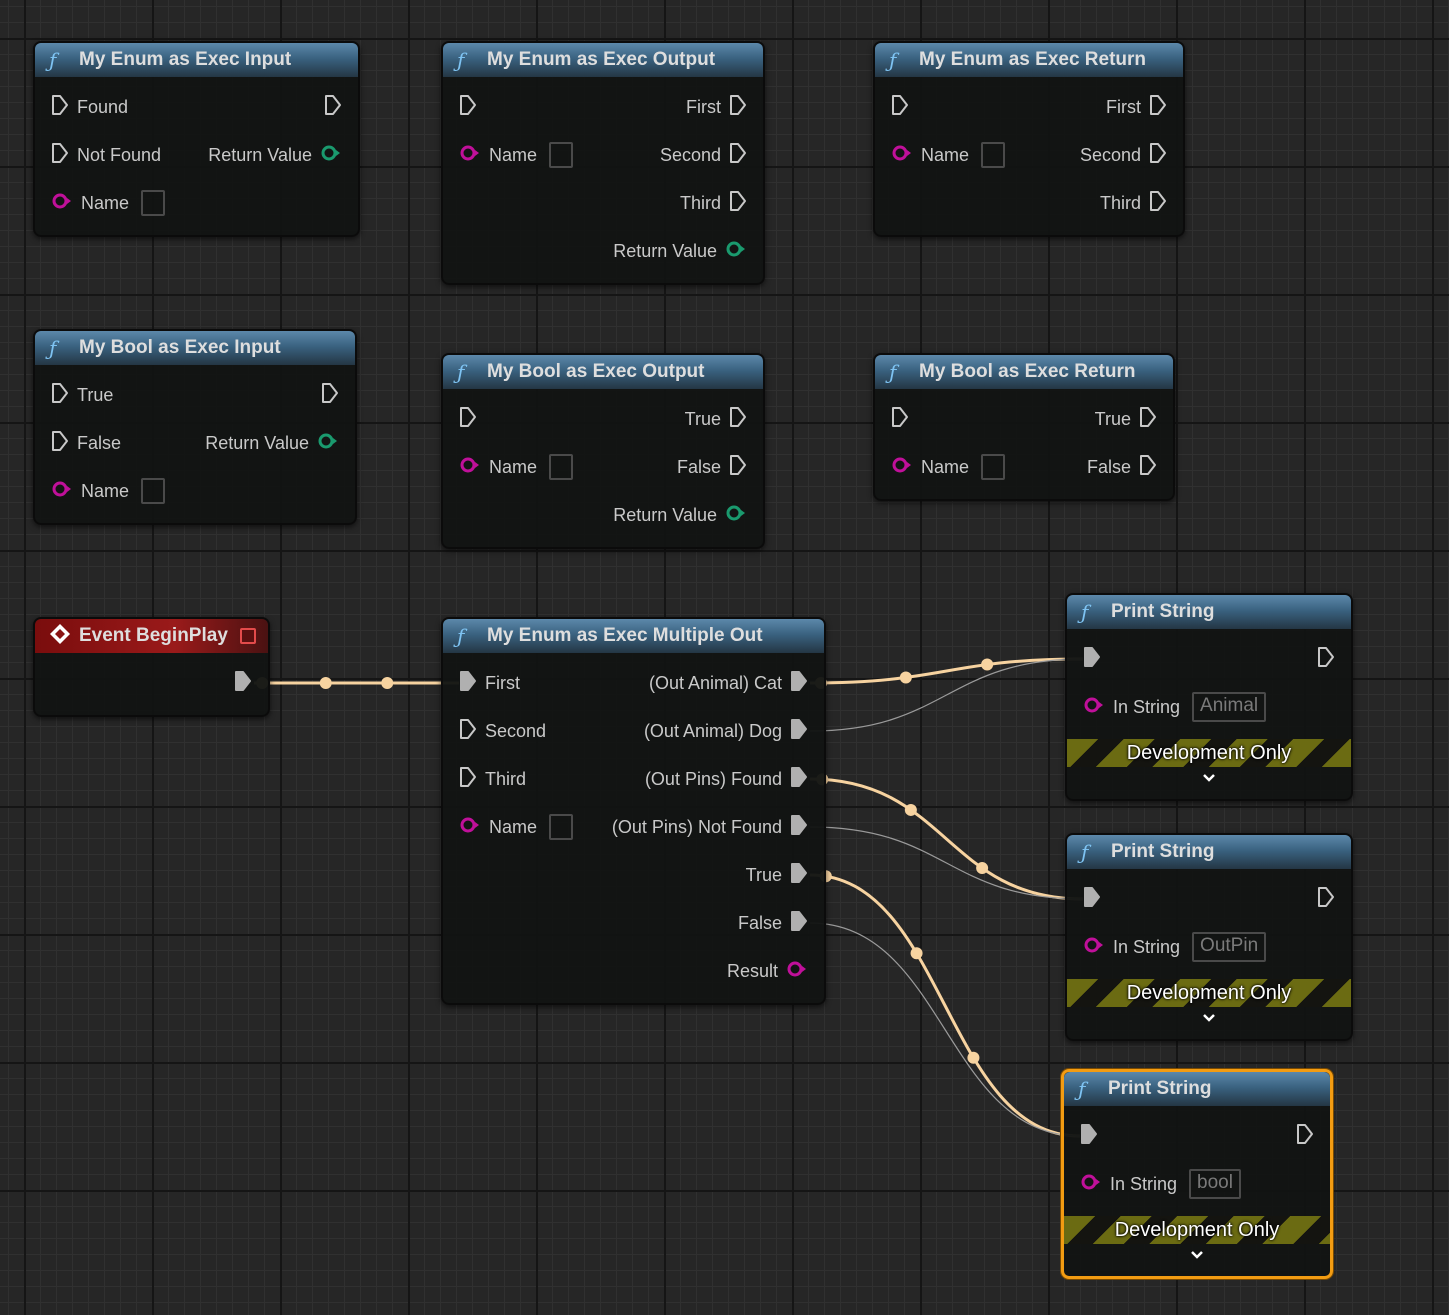 Image resolution: width=1449 pixels, height=1315 pixels. What do you see at coordinates (195, 348) in the screenshot?
I see `node-header: ƒ My Bool as Exec Input` at bounding box center [195, 348].